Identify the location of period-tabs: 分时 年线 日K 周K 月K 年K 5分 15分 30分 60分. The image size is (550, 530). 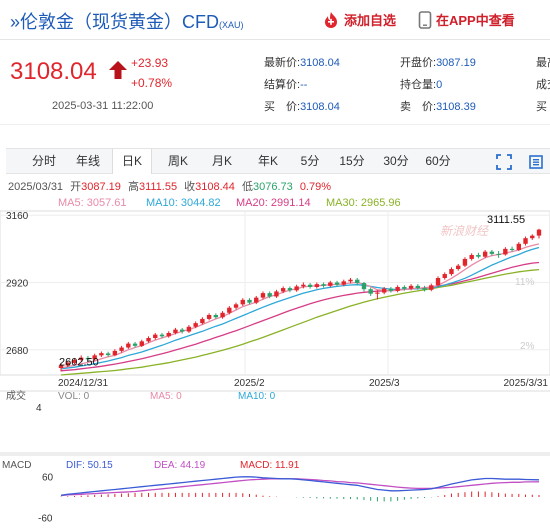
(278, 161).